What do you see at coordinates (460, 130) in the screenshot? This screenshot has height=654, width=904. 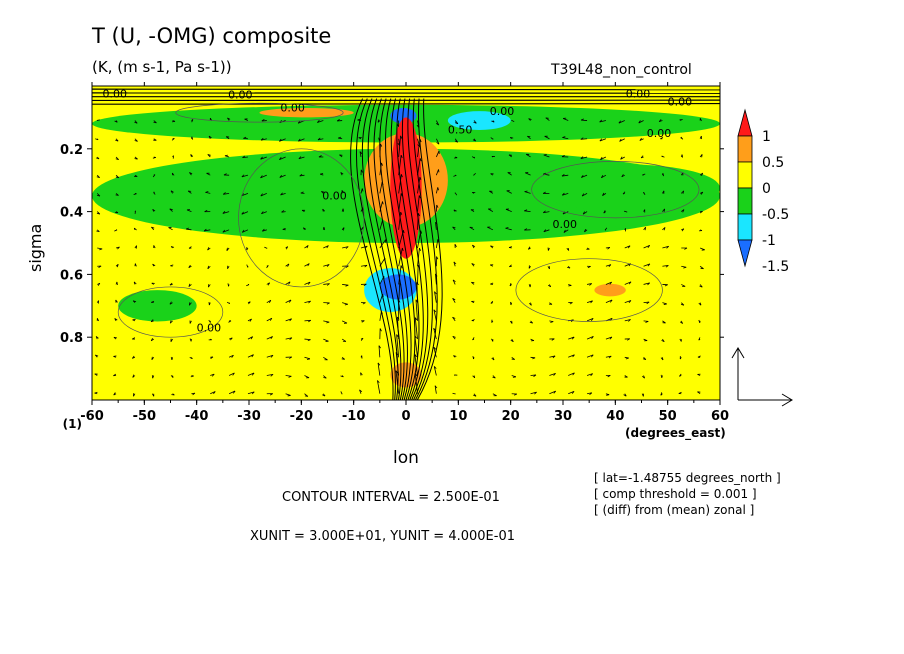 I see `contour-label: 0.50` at bounding box center [460, 130].